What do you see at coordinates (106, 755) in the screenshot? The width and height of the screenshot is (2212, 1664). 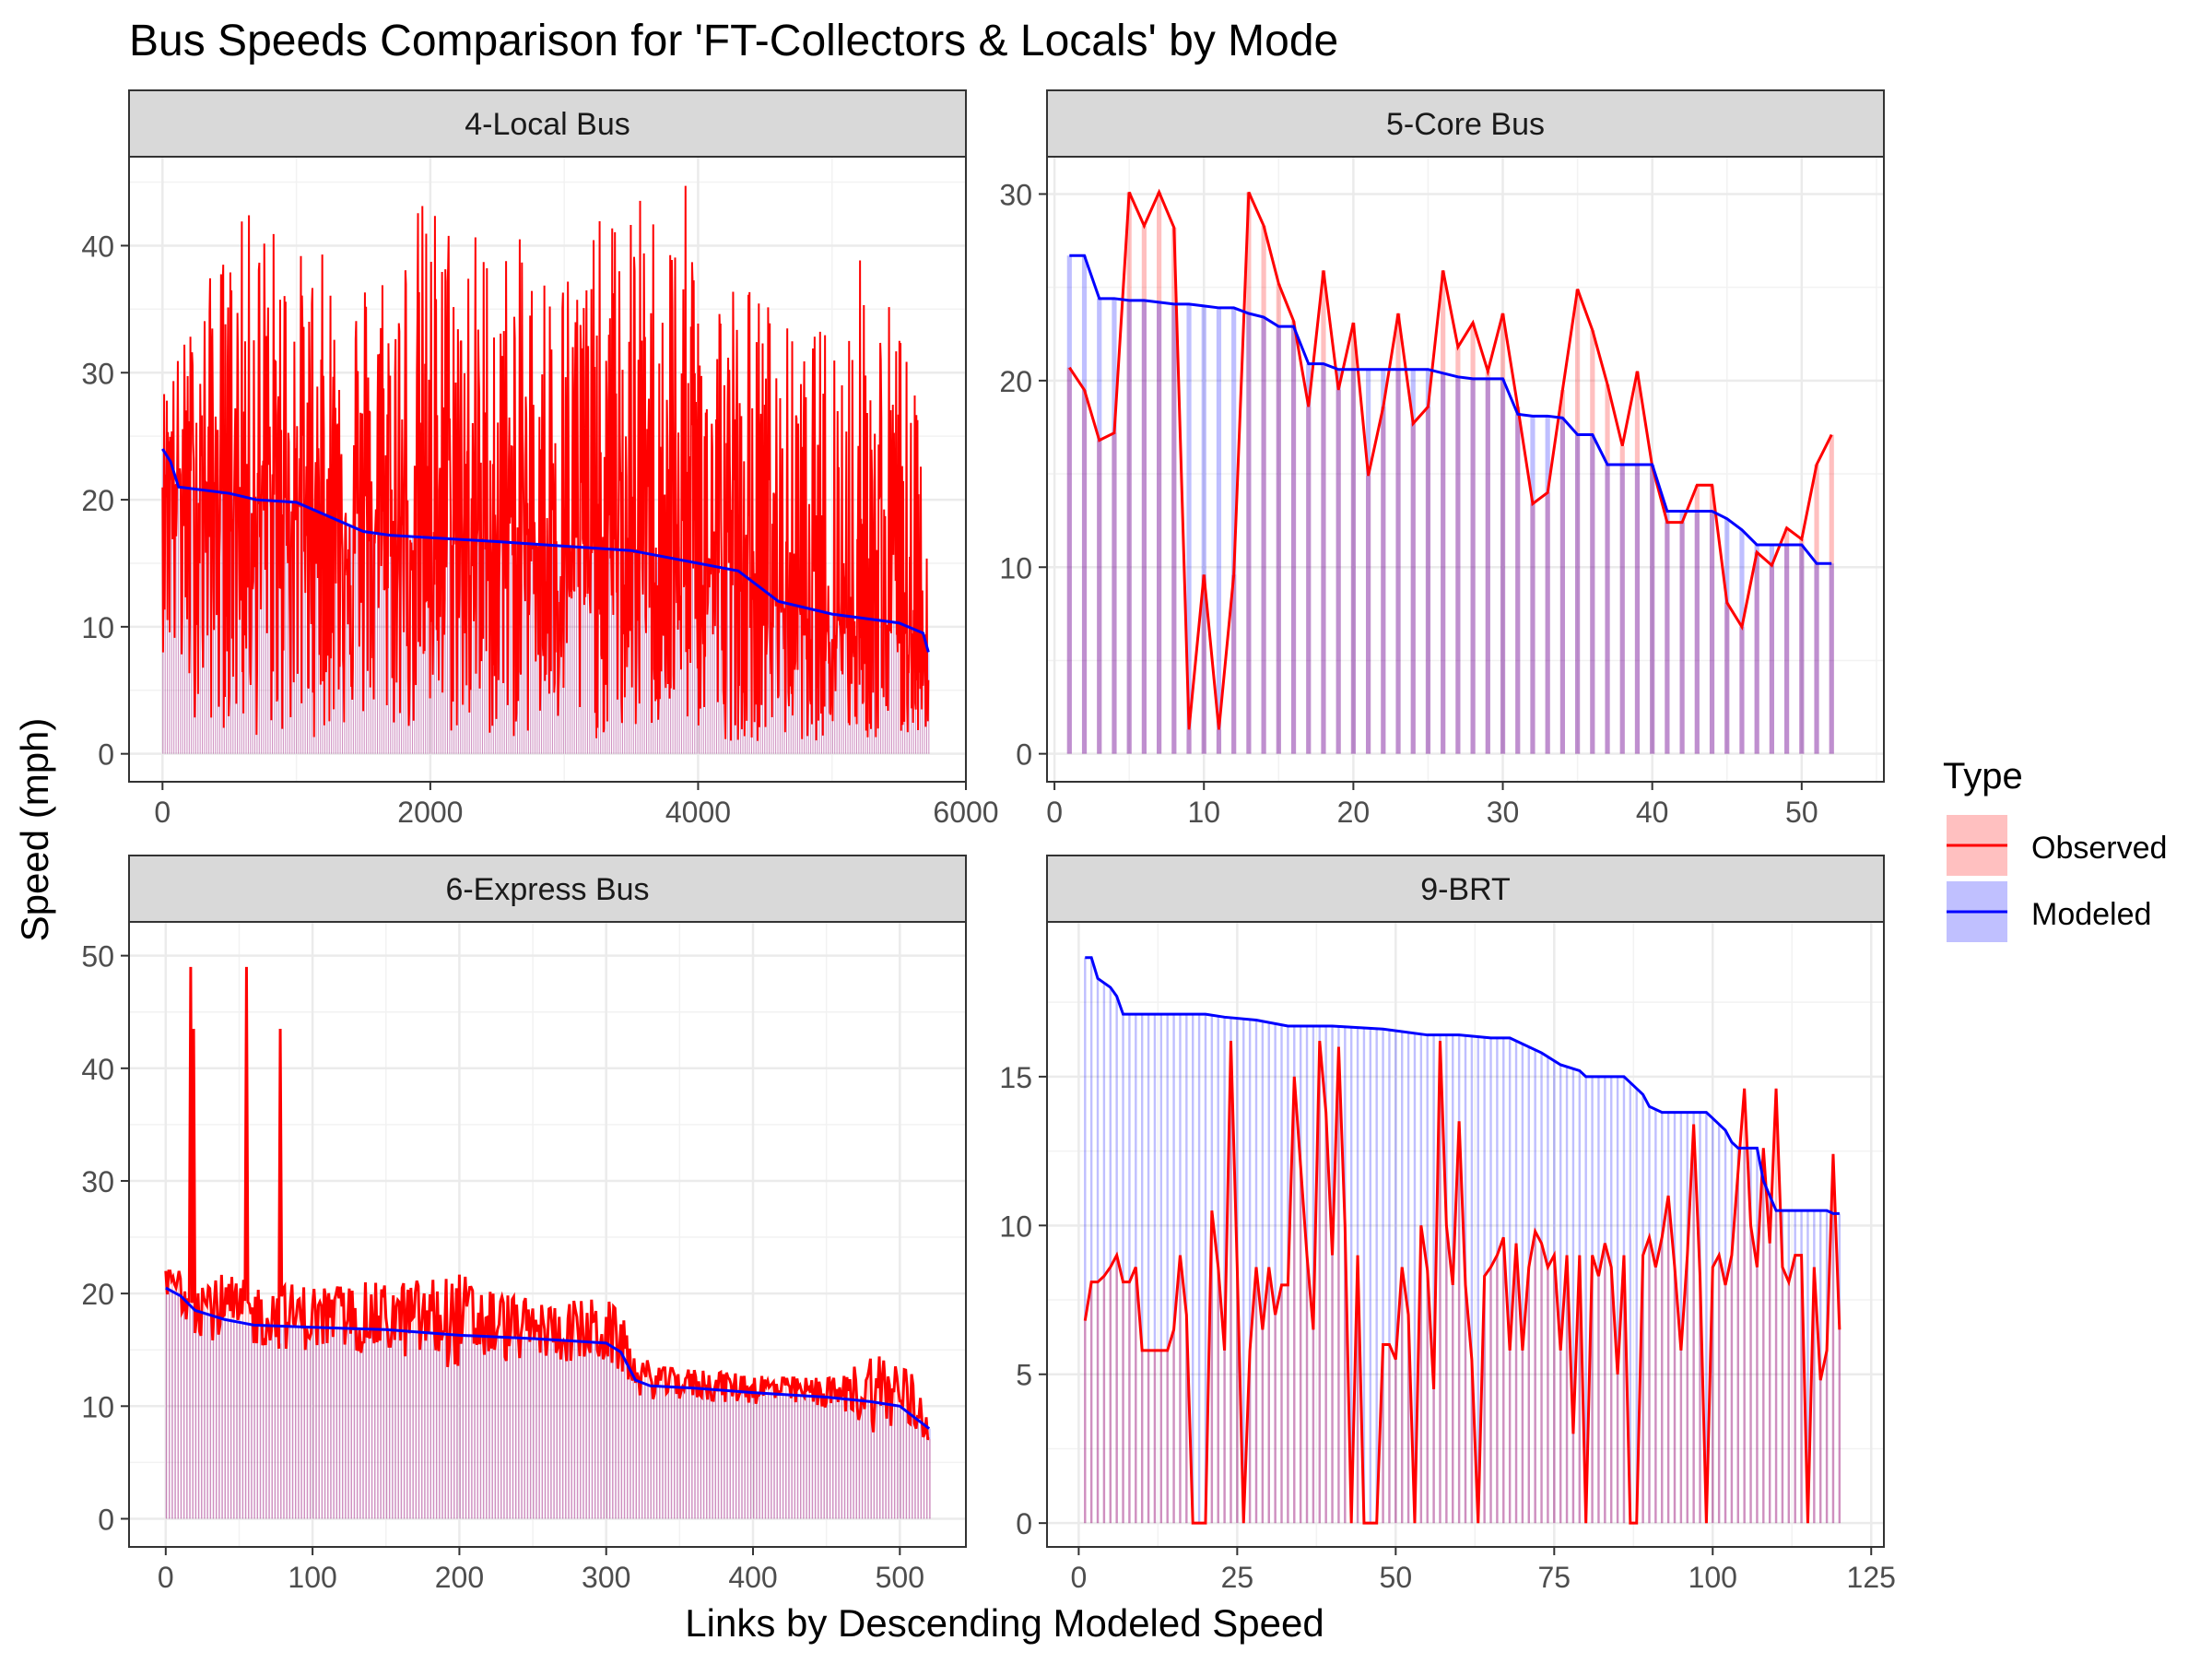 I see `y-tick-label: 0` at bounding box center [106, 755].